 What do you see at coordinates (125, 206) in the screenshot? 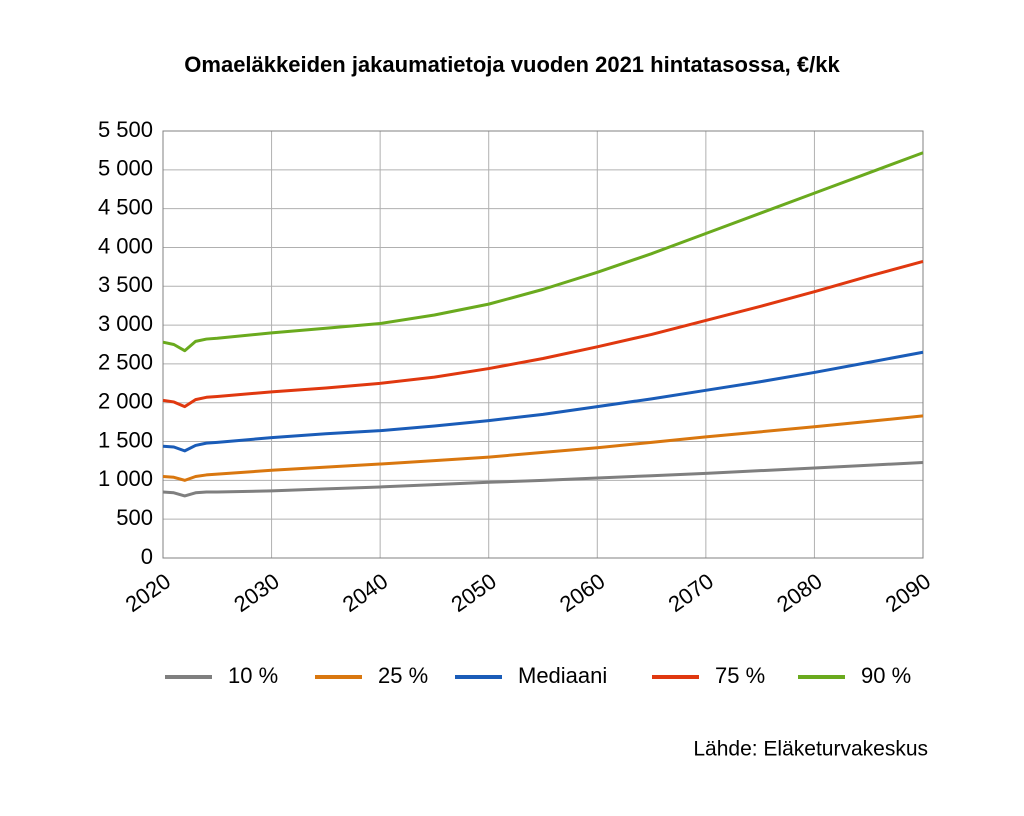
I see `y-tick-label: 4 500` at bounding box center [125, 206].